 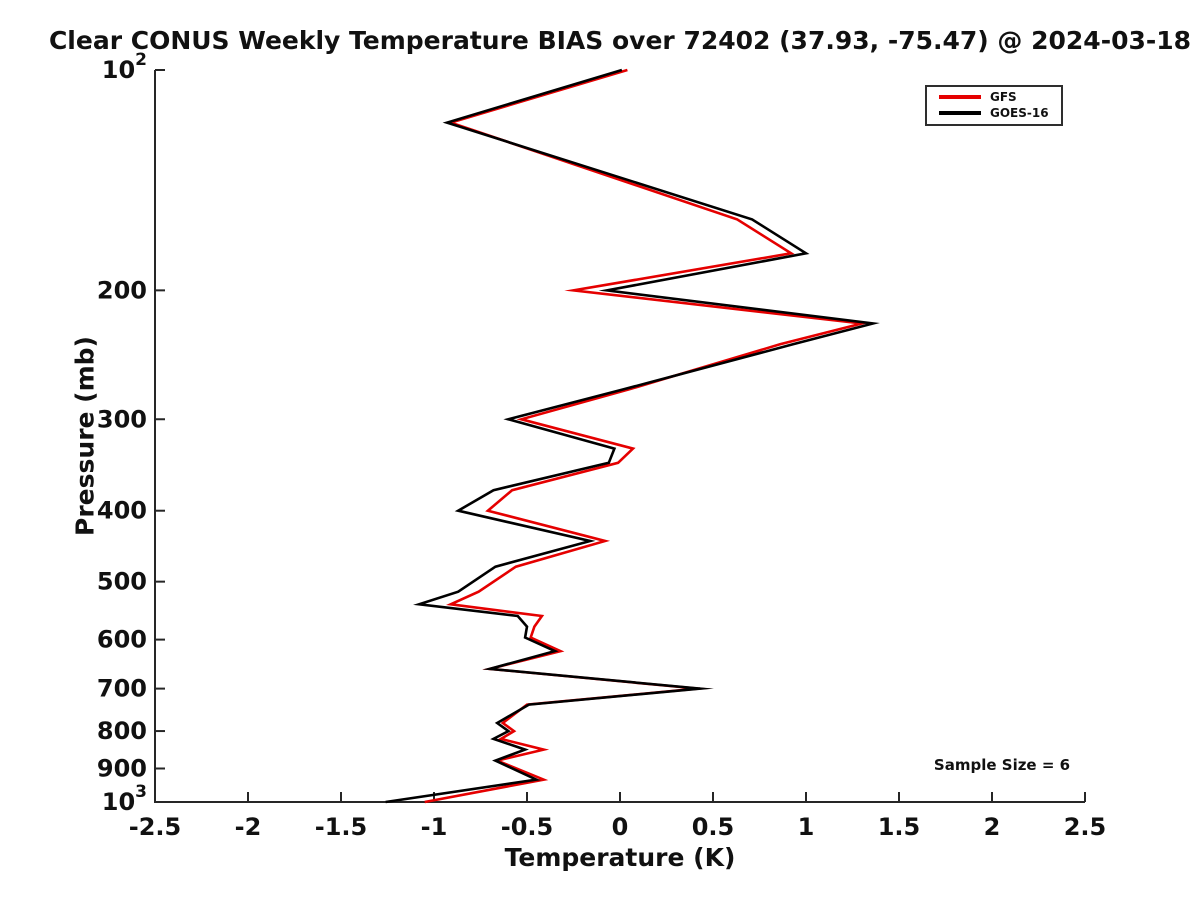 What do you see at coordinates (155, 827) in the screenshot?
I see `x-tick-label: -2.5` at bounding box center [155, 827].